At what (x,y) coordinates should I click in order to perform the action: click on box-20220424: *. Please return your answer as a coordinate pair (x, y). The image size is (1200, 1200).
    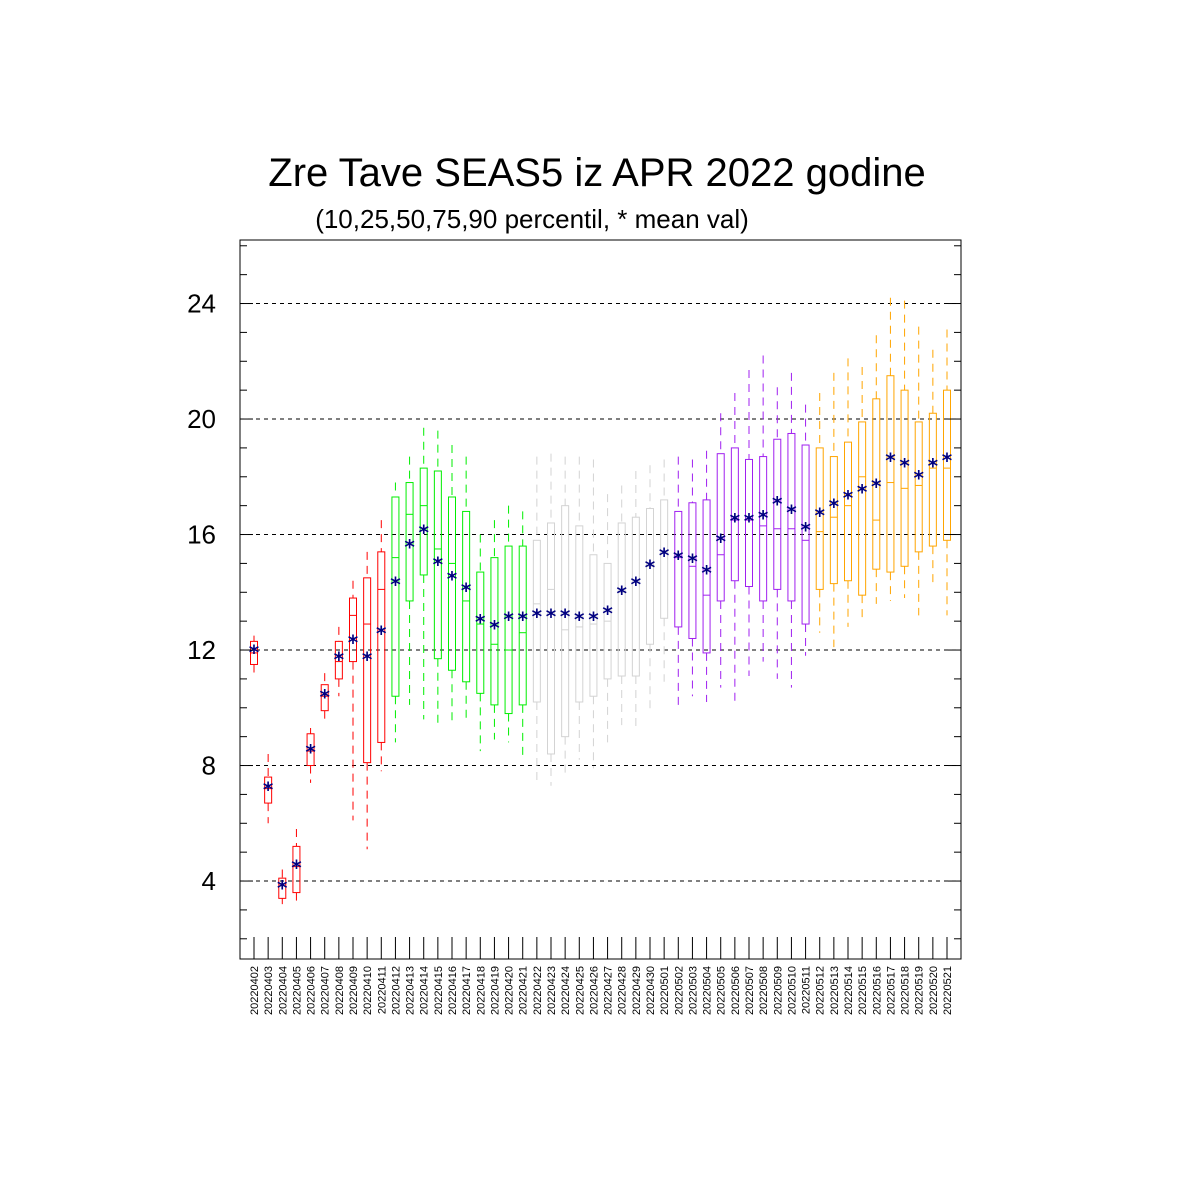
    Looking at the image, I should click on (565, 617).